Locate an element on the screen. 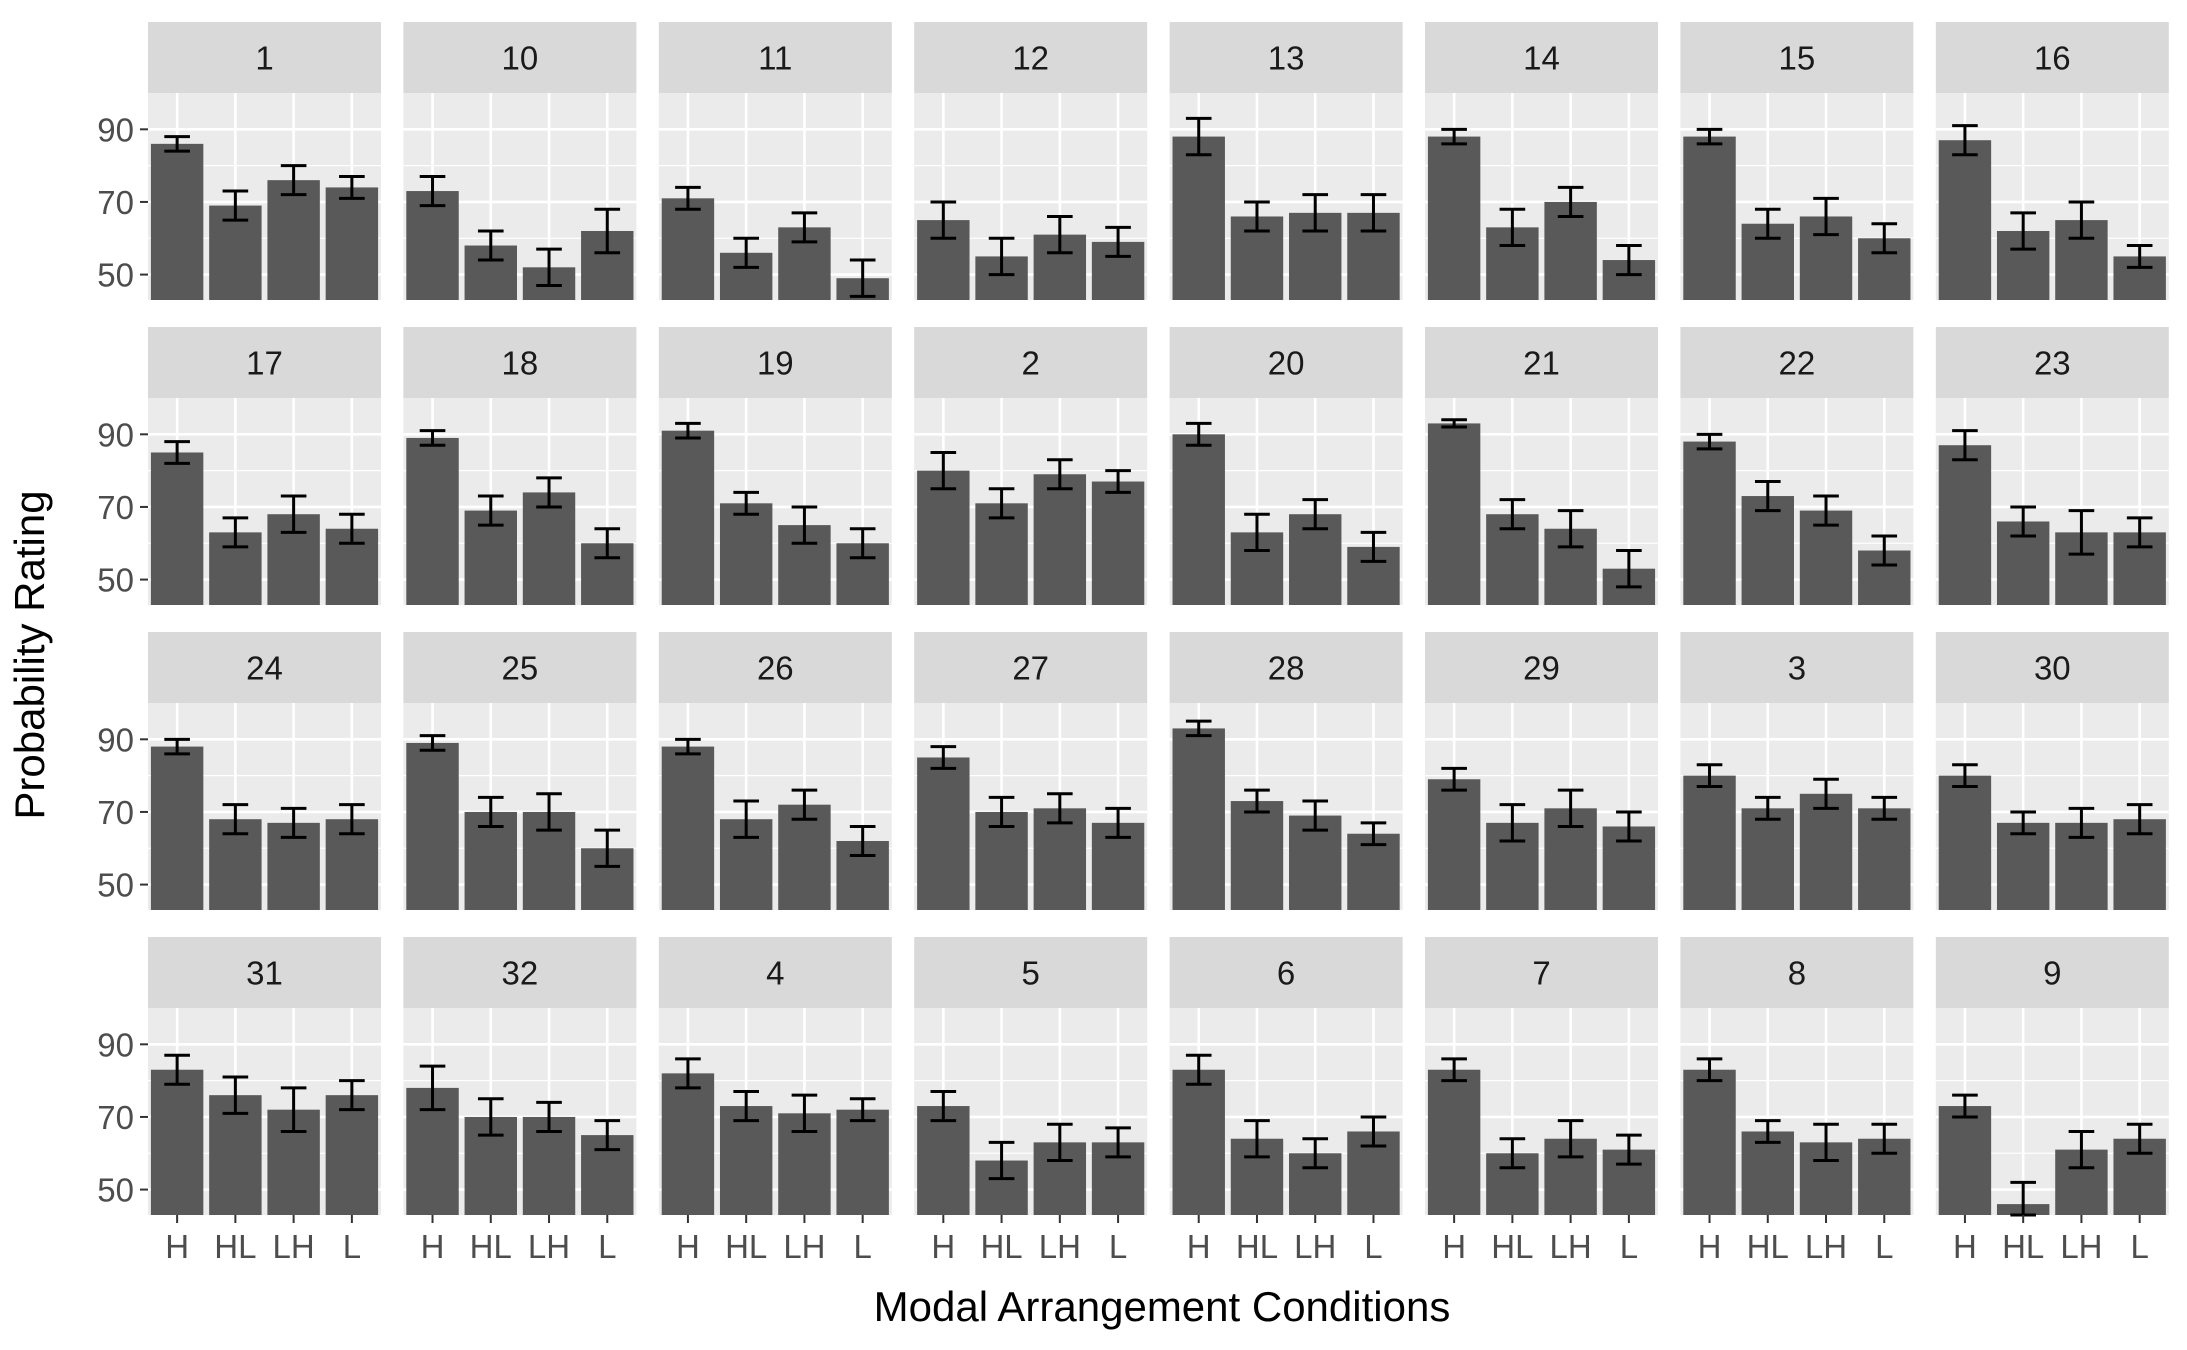 This screenshot has height=1350, width=2187. facet-strip-label: 12 is located at coordinates (1030, 58).